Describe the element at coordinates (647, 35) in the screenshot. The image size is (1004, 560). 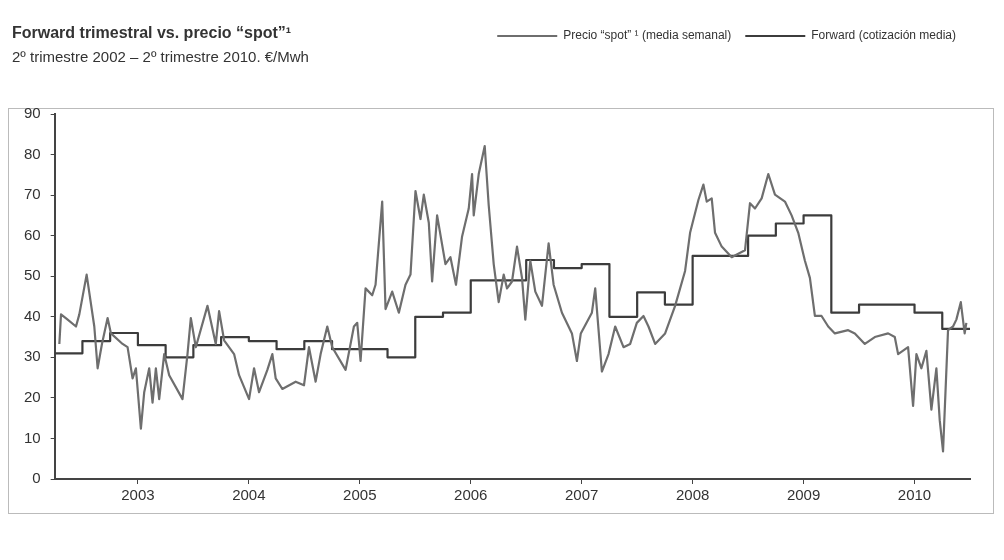
I see `legend-label: Precio “spot” ¹ (media semanal)` at that location.